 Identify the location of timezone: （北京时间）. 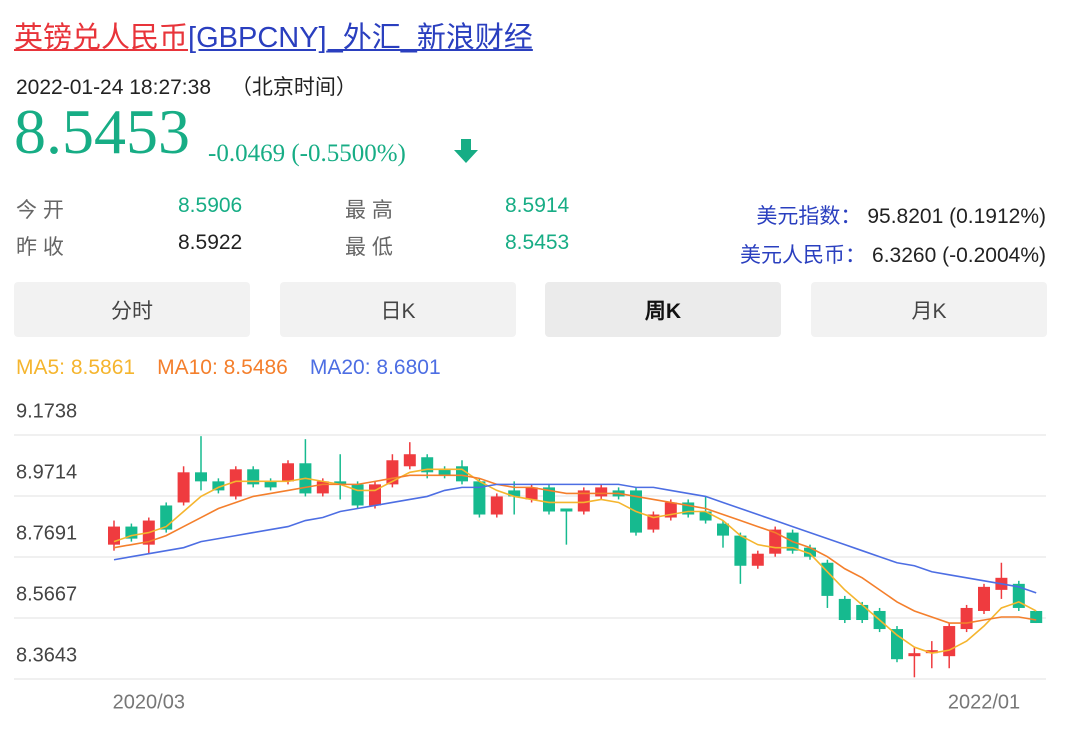
(293, 87).